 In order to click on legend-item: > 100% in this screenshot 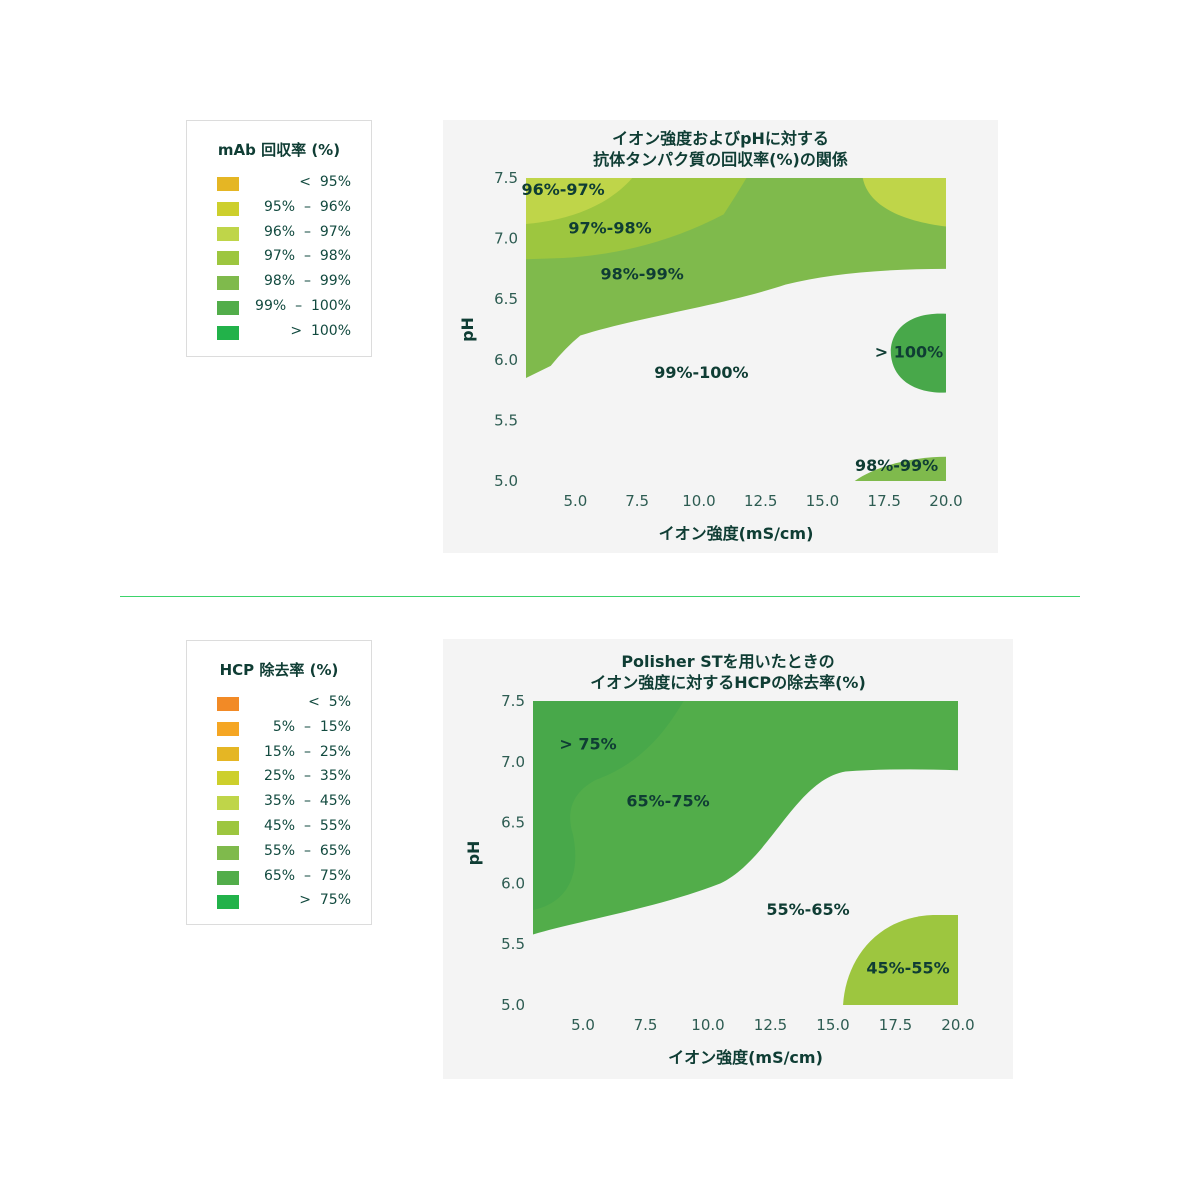, I will do `click(279, 333)`.